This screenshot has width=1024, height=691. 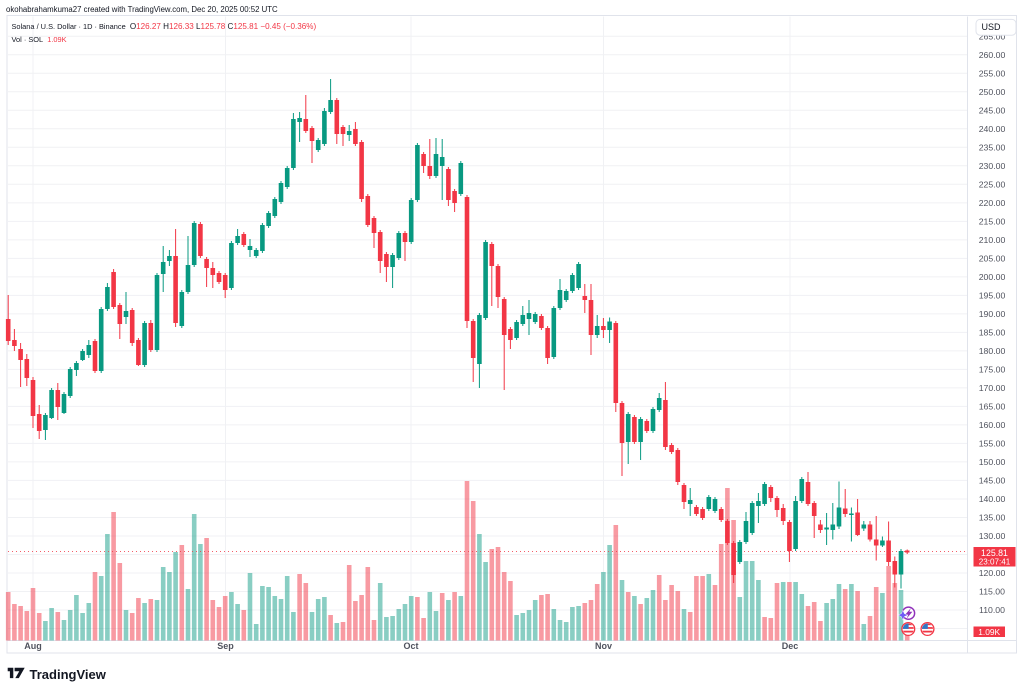 I want to click on svg-text: 250.00, so click(x=992, y=92).